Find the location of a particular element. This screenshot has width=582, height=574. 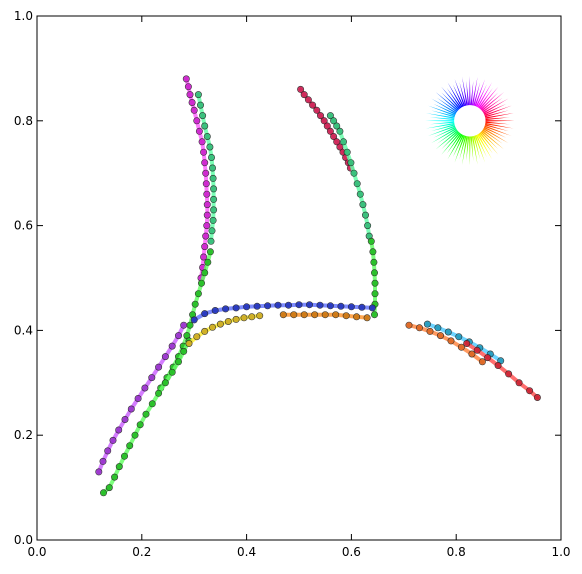

y-tick-label: 0.8 is located at coordinates (23, 121).